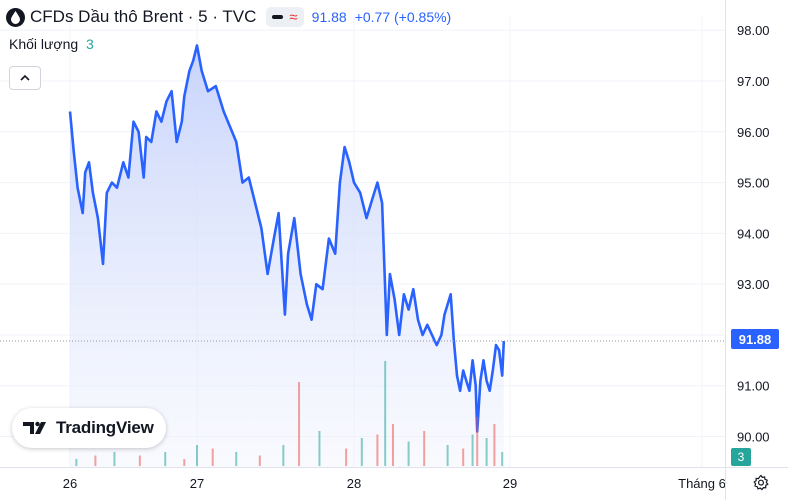  Describe the element at coordinates (755, 339) in the screenshot. I see `last-price-label: 91.88` at that location.